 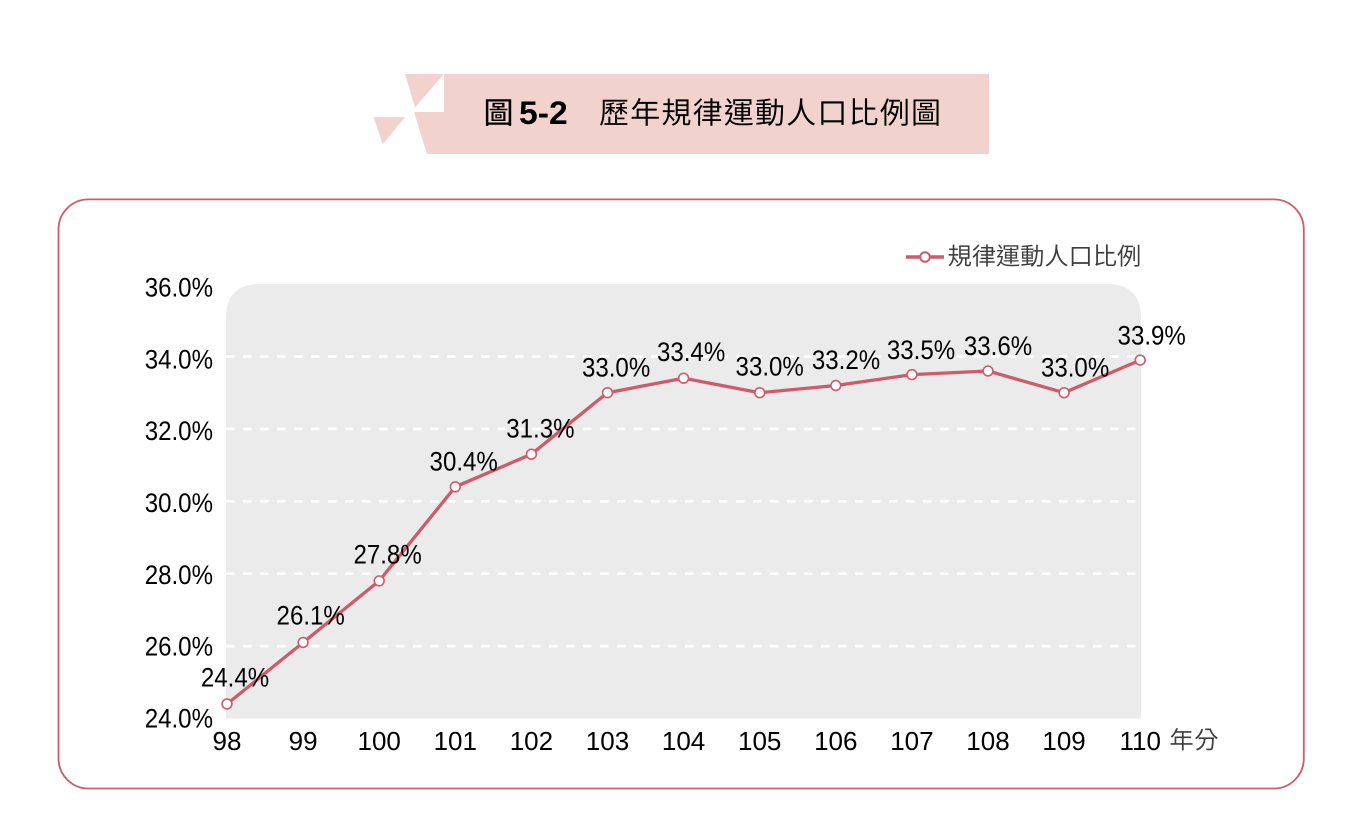 I want to click on svg-text: 108, so click(x=987, y=741).